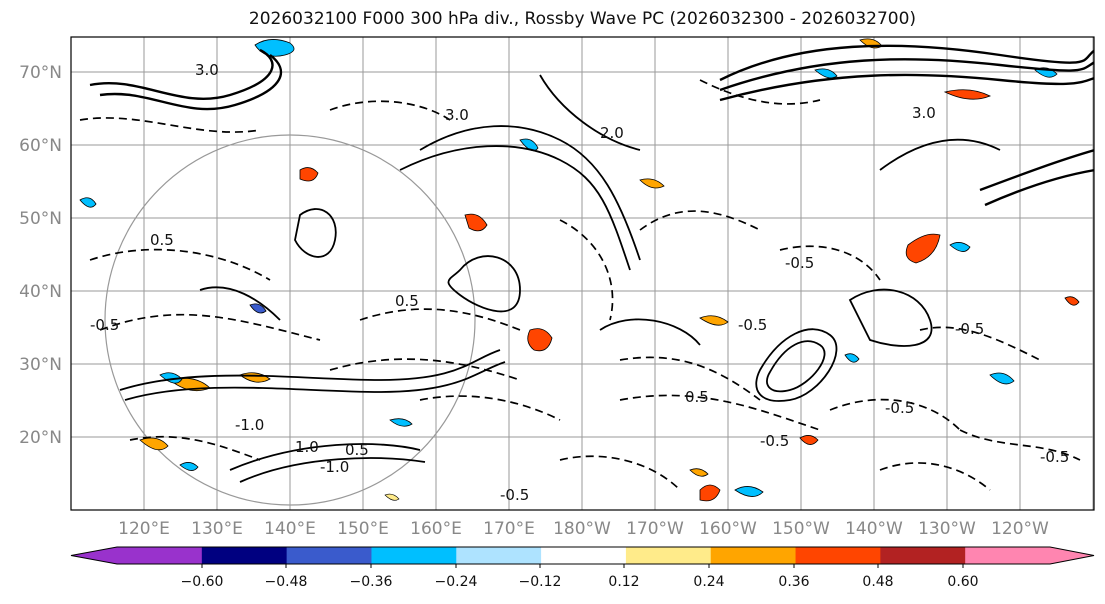 The image size is (1105, 604). Describe the element at coordinates (612, 133) in the screenshot. I see `contour-label: 2.0` at that location.